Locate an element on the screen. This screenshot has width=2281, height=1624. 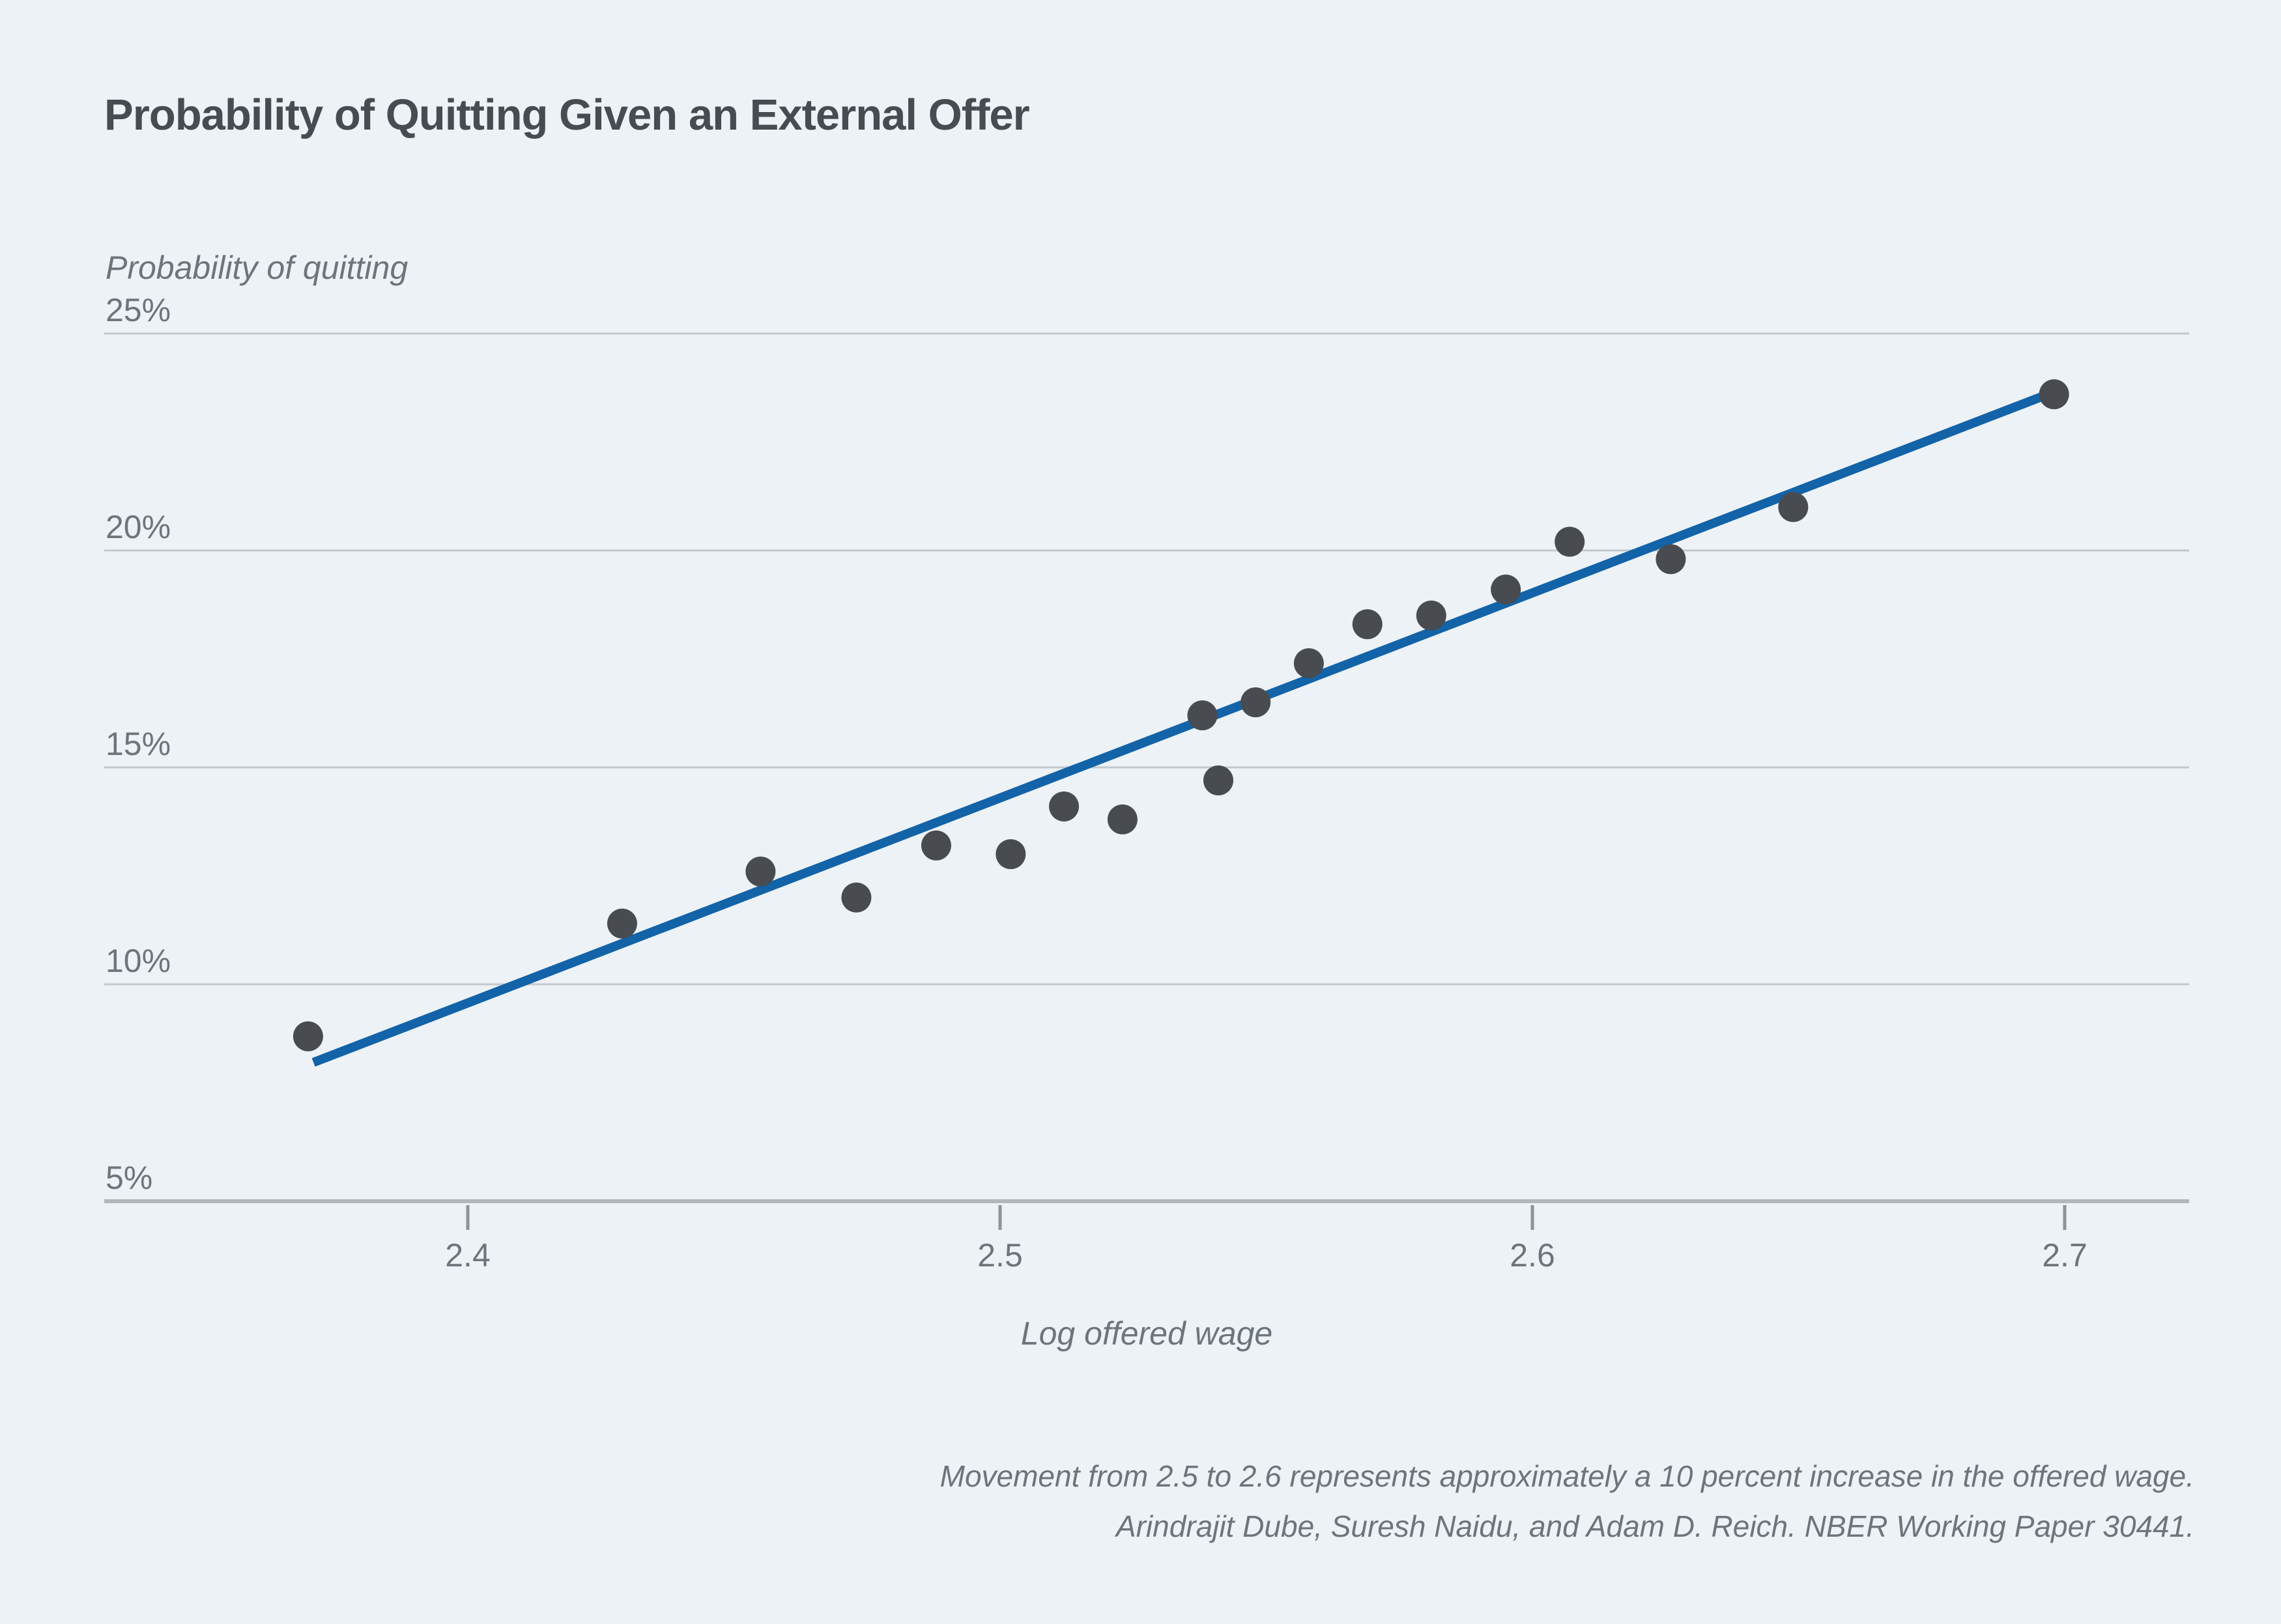
y-tick-label: 10% is located at coordinates (138, 961).